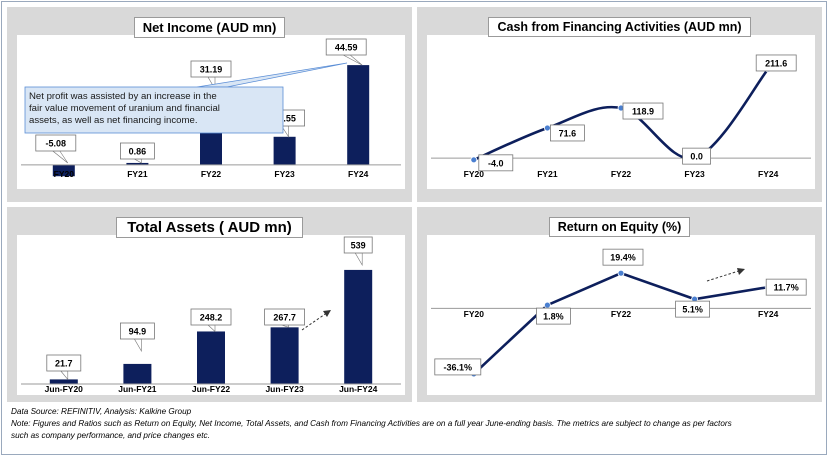  What do you see at coordinates (211, 318) in the screenshot?
I see `total-assets-data-label-jun-fy22: 248.2` at bounding box center [211, 318].